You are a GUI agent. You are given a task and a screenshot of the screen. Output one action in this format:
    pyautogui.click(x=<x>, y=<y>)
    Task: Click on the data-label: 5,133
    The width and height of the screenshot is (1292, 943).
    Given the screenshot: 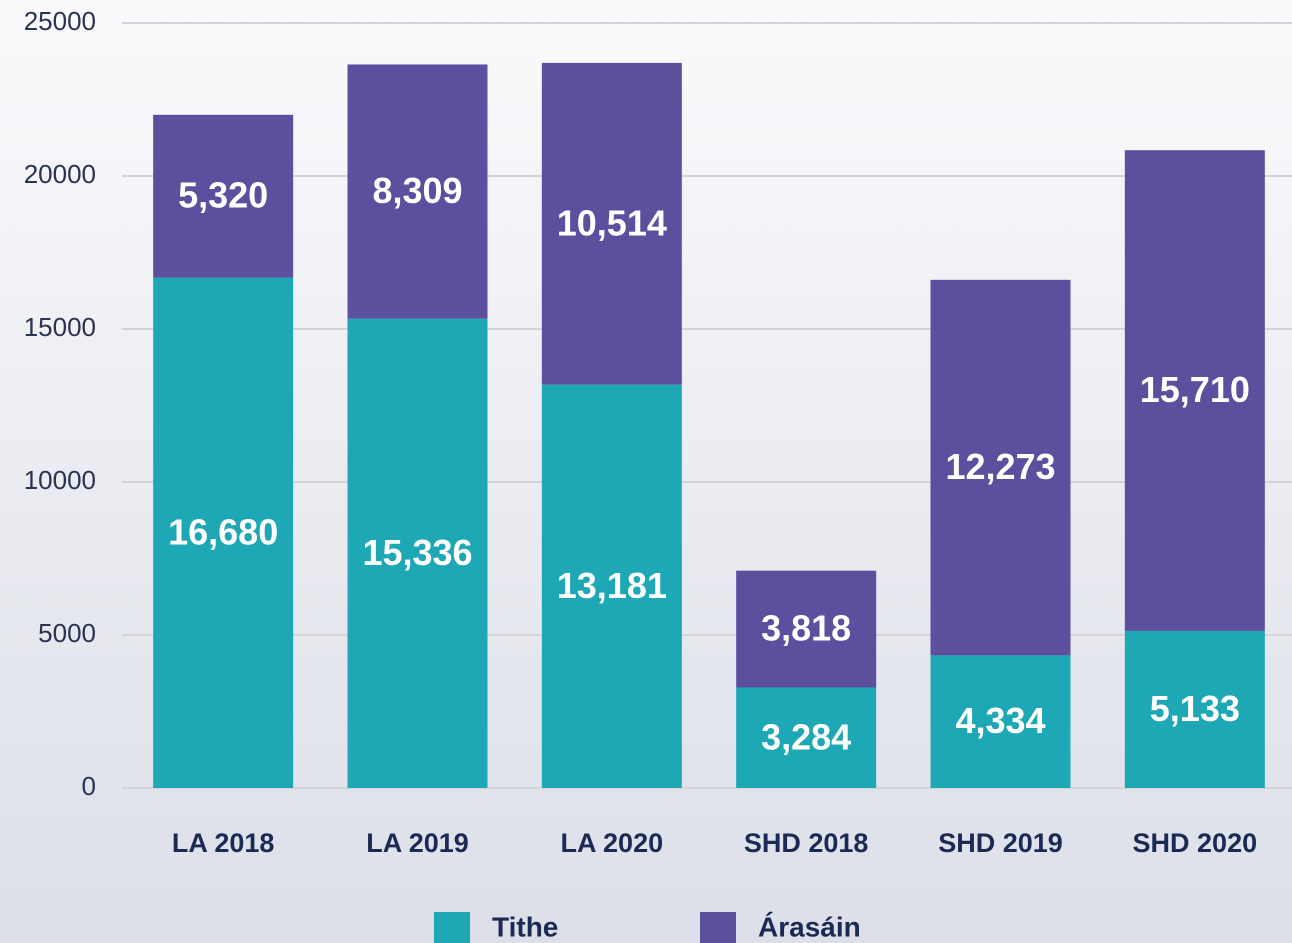 What is the action you would take?
    pyautogui.click(x=1195, y=708)
    